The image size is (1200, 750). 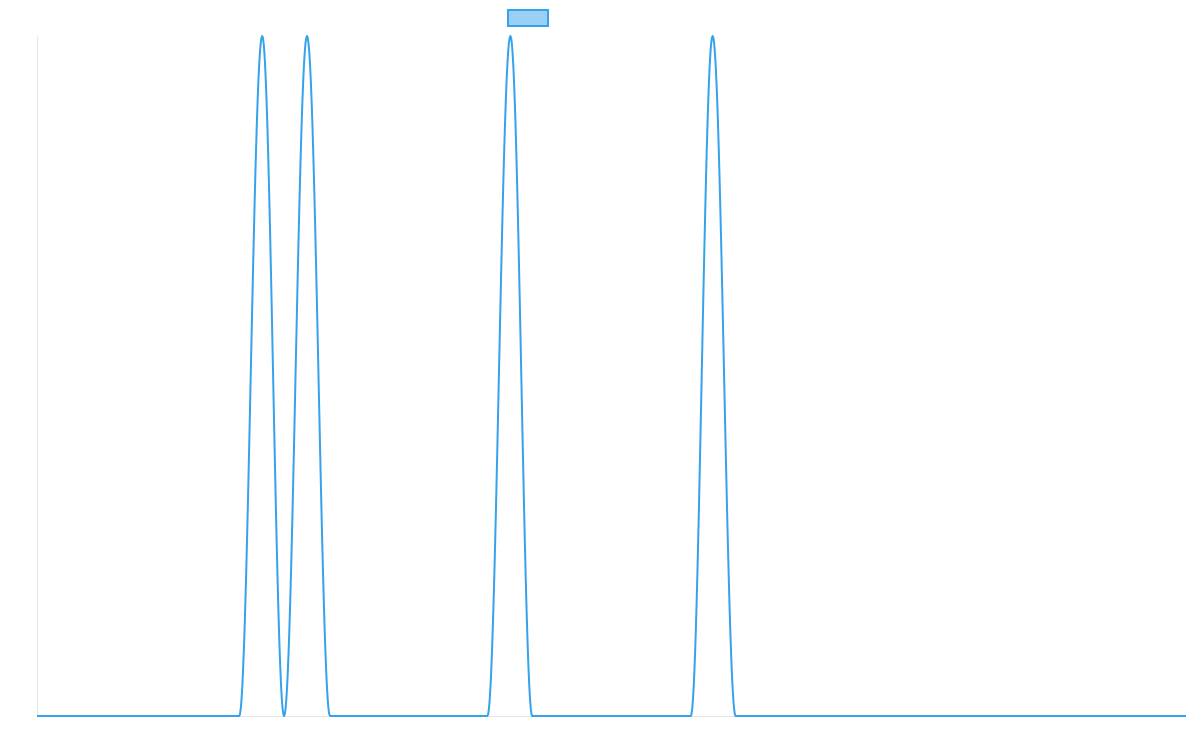 I want to click on legend, so click(x=528, y=18).